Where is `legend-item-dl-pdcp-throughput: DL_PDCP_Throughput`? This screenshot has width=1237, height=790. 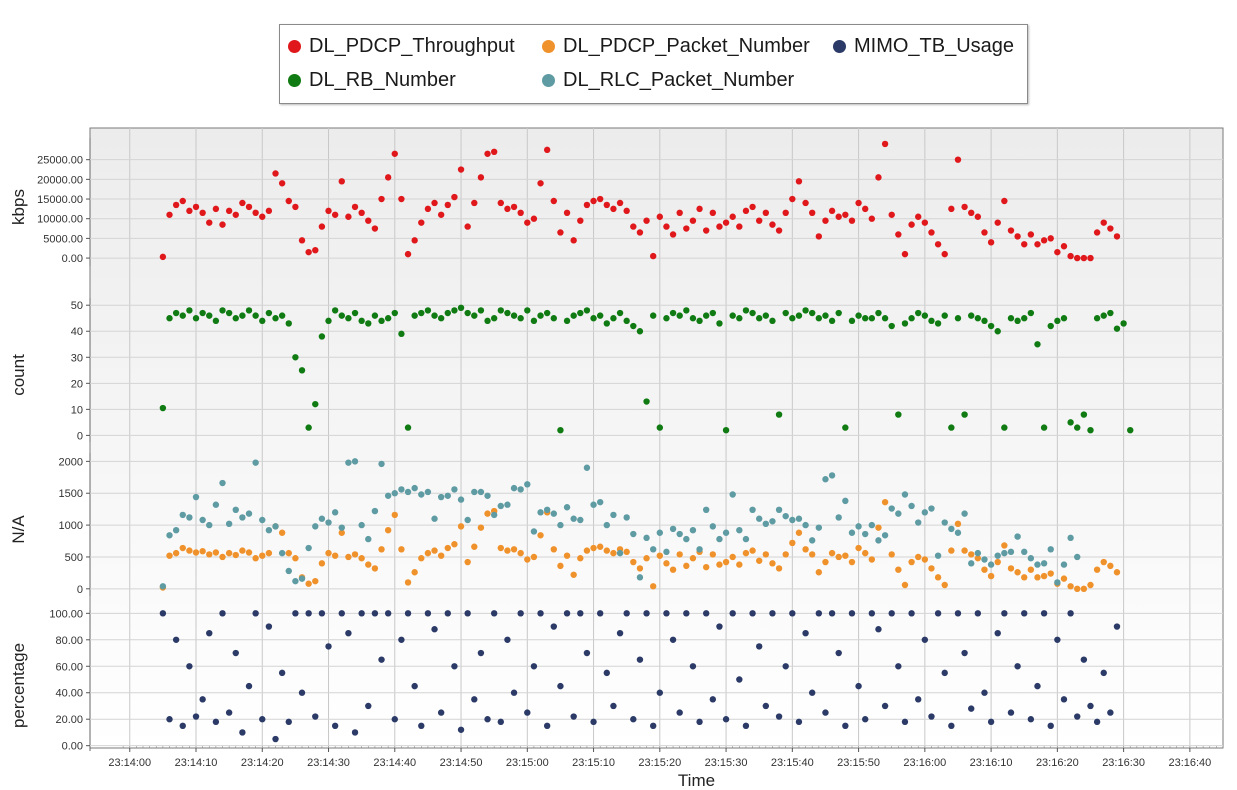
legend-item-dl-pdcp-throughput: DL_PDCP_Throughput is located at coordinates (401, 46).